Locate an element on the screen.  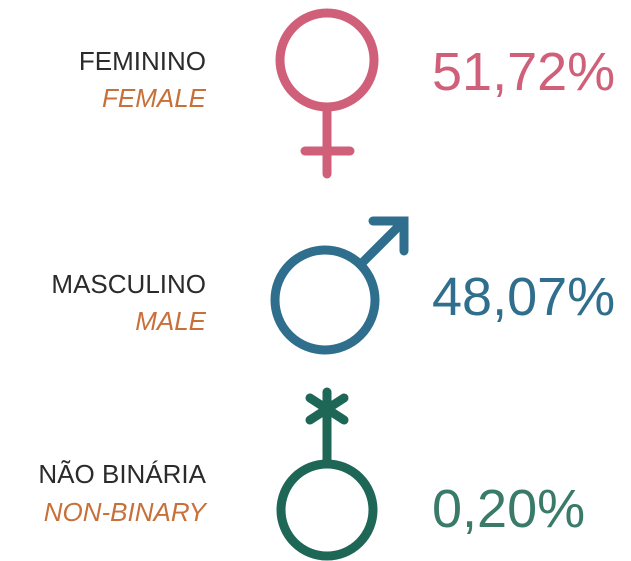
percent: 51,72% is located at coordinates (523, 72).